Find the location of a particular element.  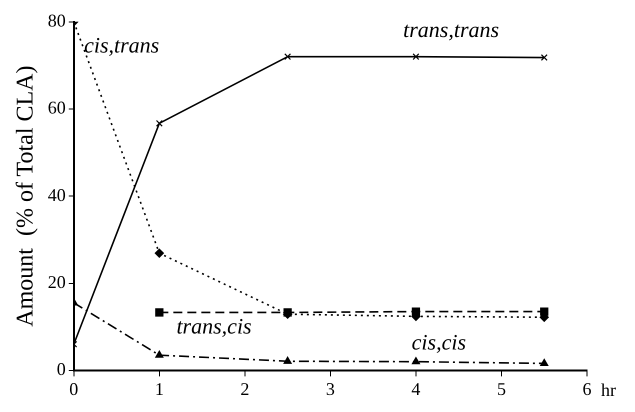

series-label: cis,cis is located at coordinates (439, 341).